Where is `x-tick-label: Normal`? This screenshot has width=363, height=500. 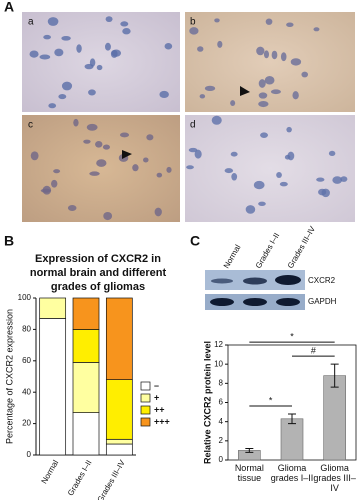 x-tick-label: Normal is located at coordinates (50, 471).